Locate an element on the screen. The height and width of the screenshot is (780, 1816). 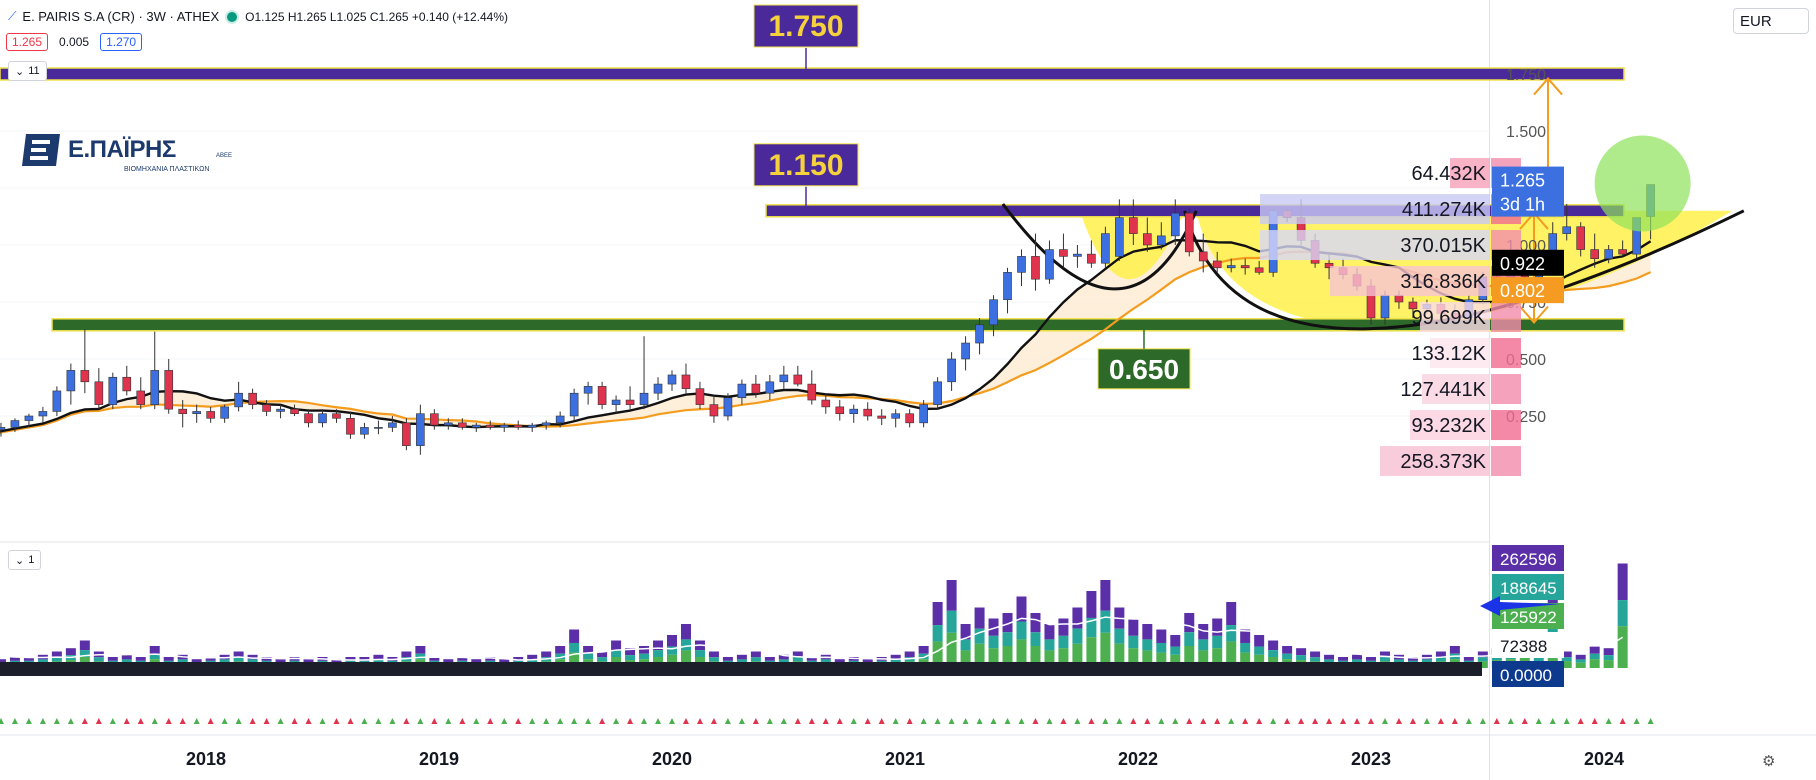
volume-profile-axis-bar is located at coordinates (1506, 353).